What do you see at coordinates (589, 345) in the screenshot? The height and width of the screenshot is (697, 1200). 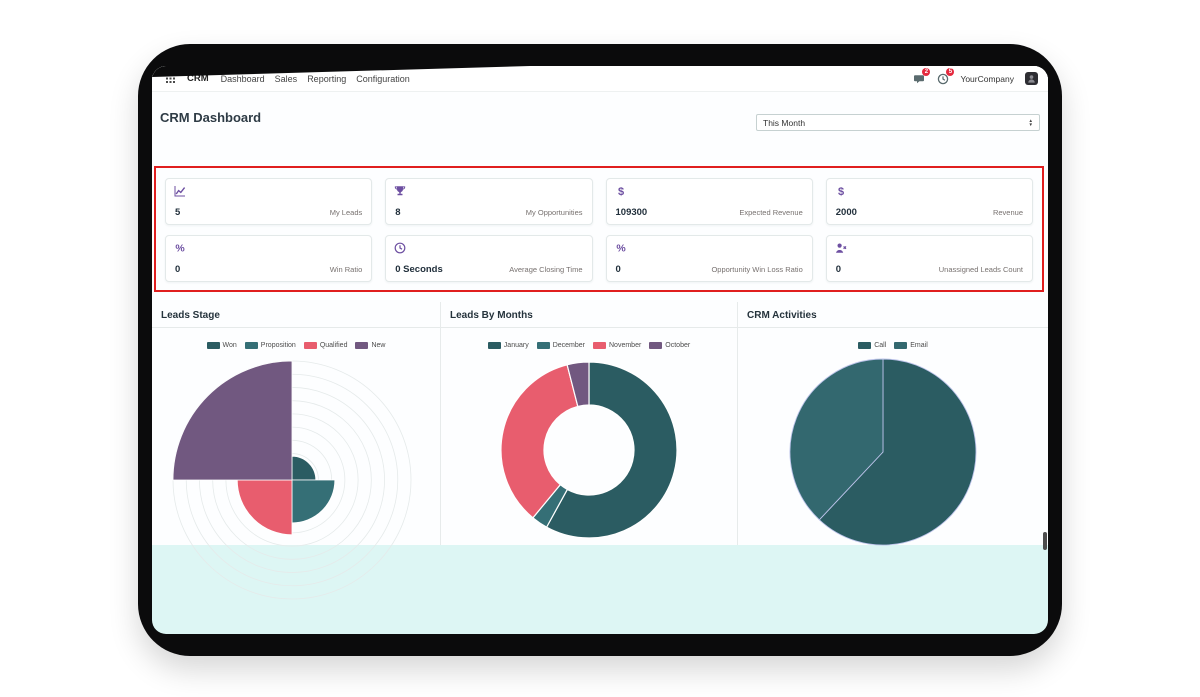 I see `chart-legend: January December November October` at bounding box center [589, 345].